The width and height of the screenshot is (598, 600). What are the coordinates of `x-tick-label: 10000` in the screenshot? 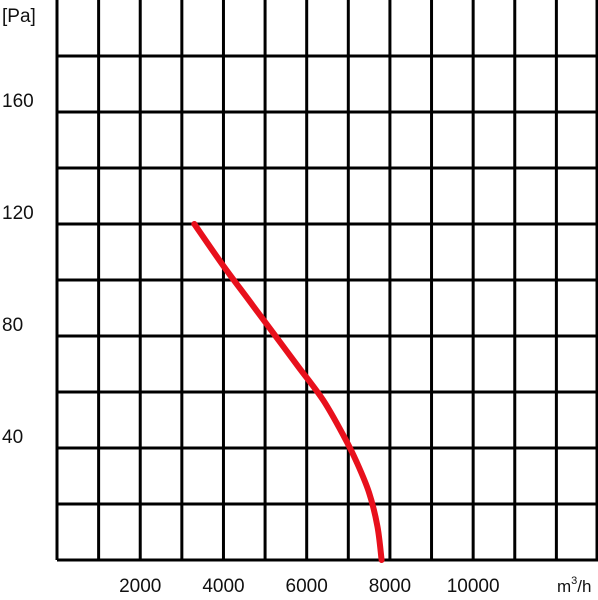 It's located at (473, 586).